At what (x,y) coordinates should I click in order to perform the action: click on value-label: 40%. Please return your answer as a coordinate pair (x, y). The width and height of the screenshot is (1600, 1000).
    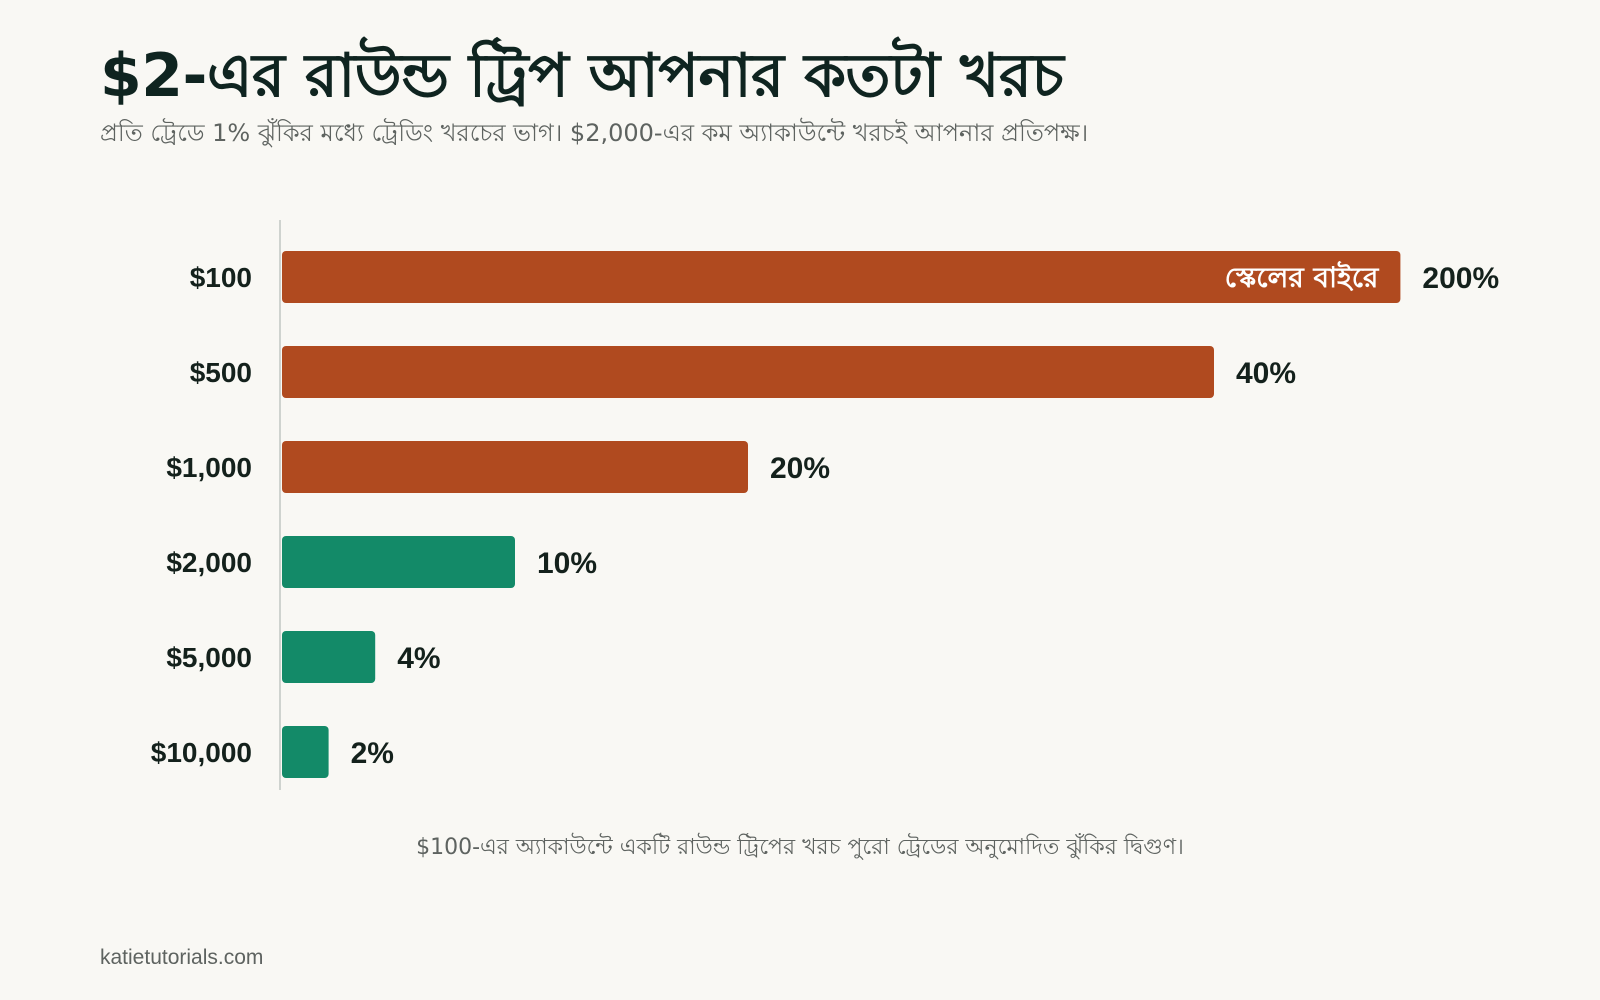
    Looking at the image, I should click on (1266, 373).